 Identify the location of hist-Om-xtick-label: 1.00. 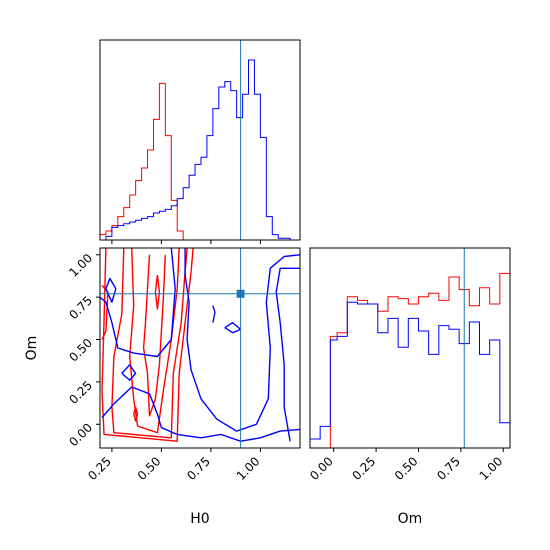
(491, 468).